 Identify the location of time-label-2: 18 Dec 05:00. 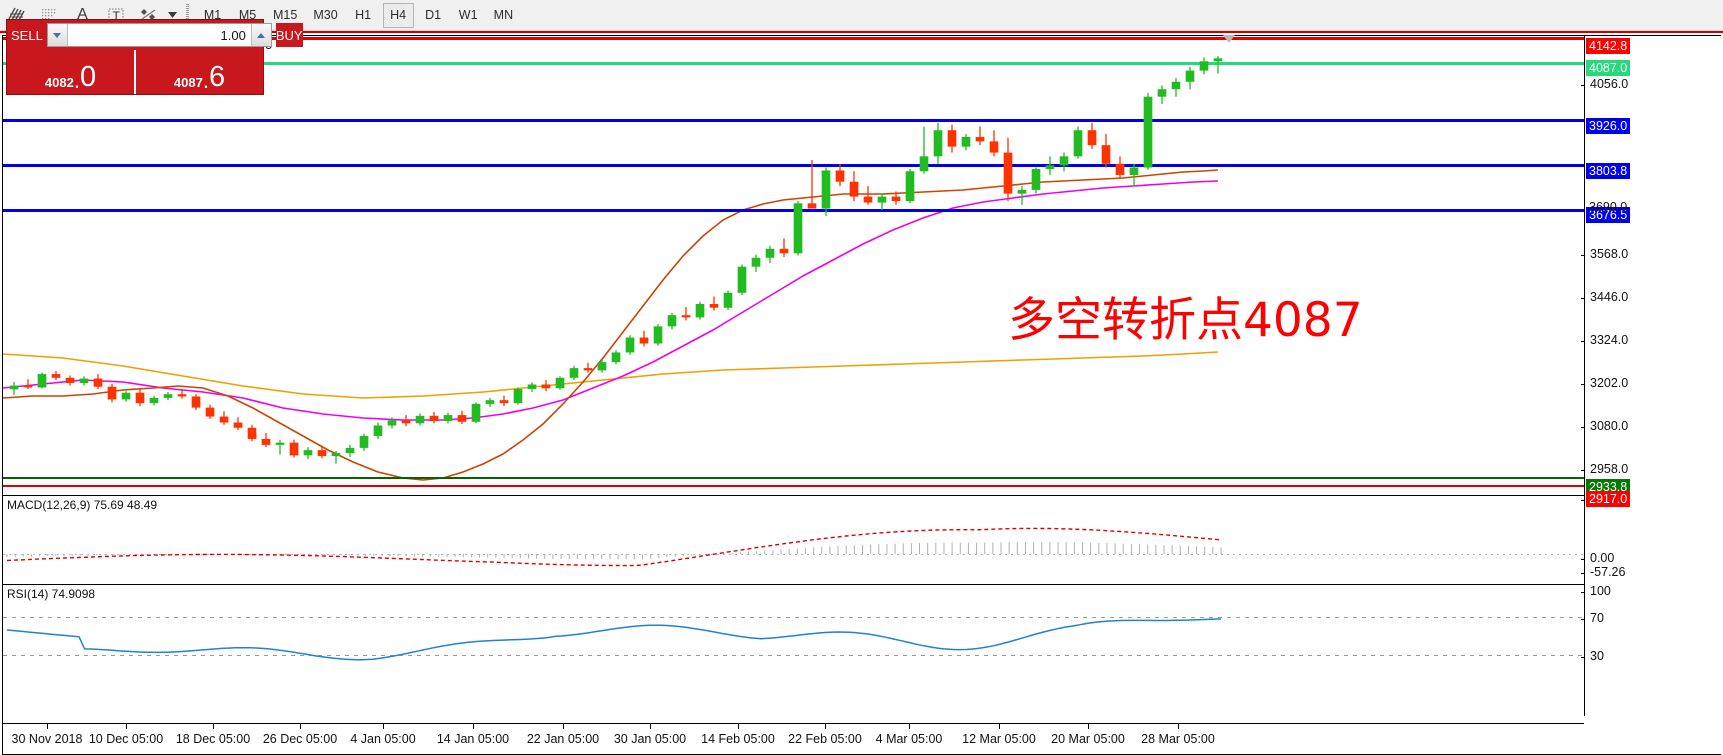
(213, 739).